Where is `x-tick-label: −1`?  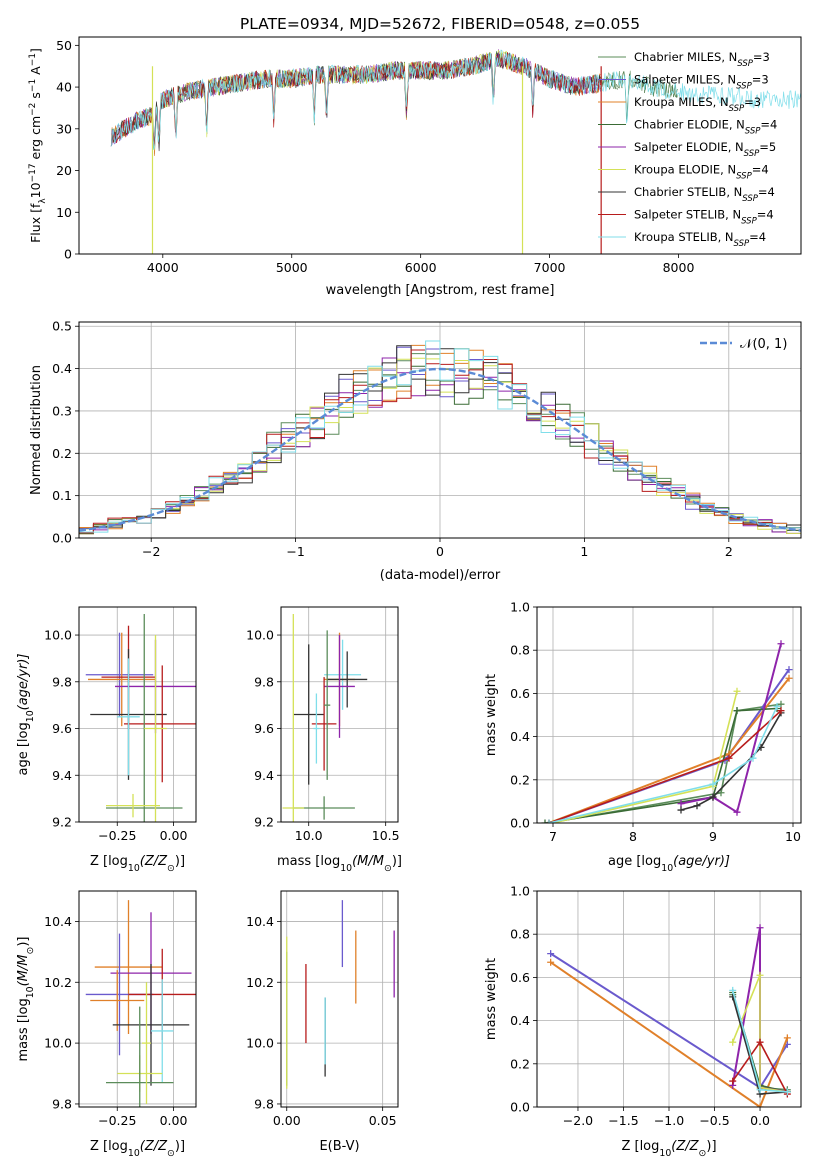
x-tick-label: −1 is located at coordinates (295, 551).